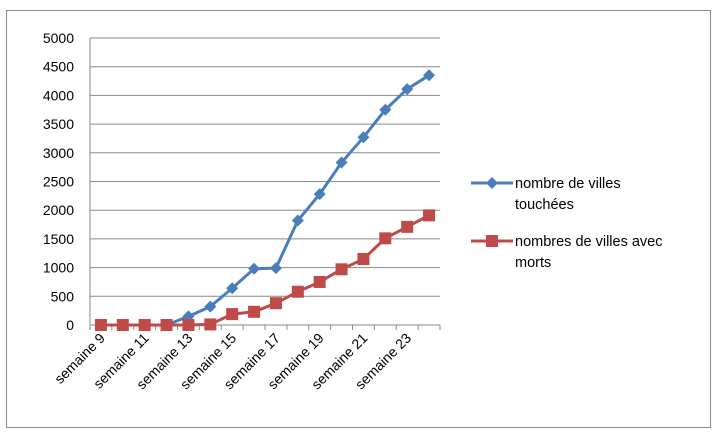 The image size is (718, 441). What do you see at coordinates (58, 268) in the screenshot?
I see `y-tick-label: 1000` at bounding box center [58, 268].